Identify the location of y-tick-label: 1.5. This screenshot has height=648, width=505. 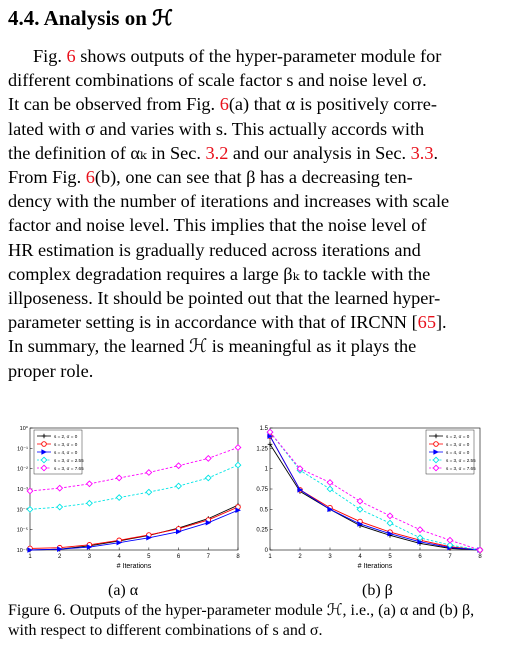
(264, 429).